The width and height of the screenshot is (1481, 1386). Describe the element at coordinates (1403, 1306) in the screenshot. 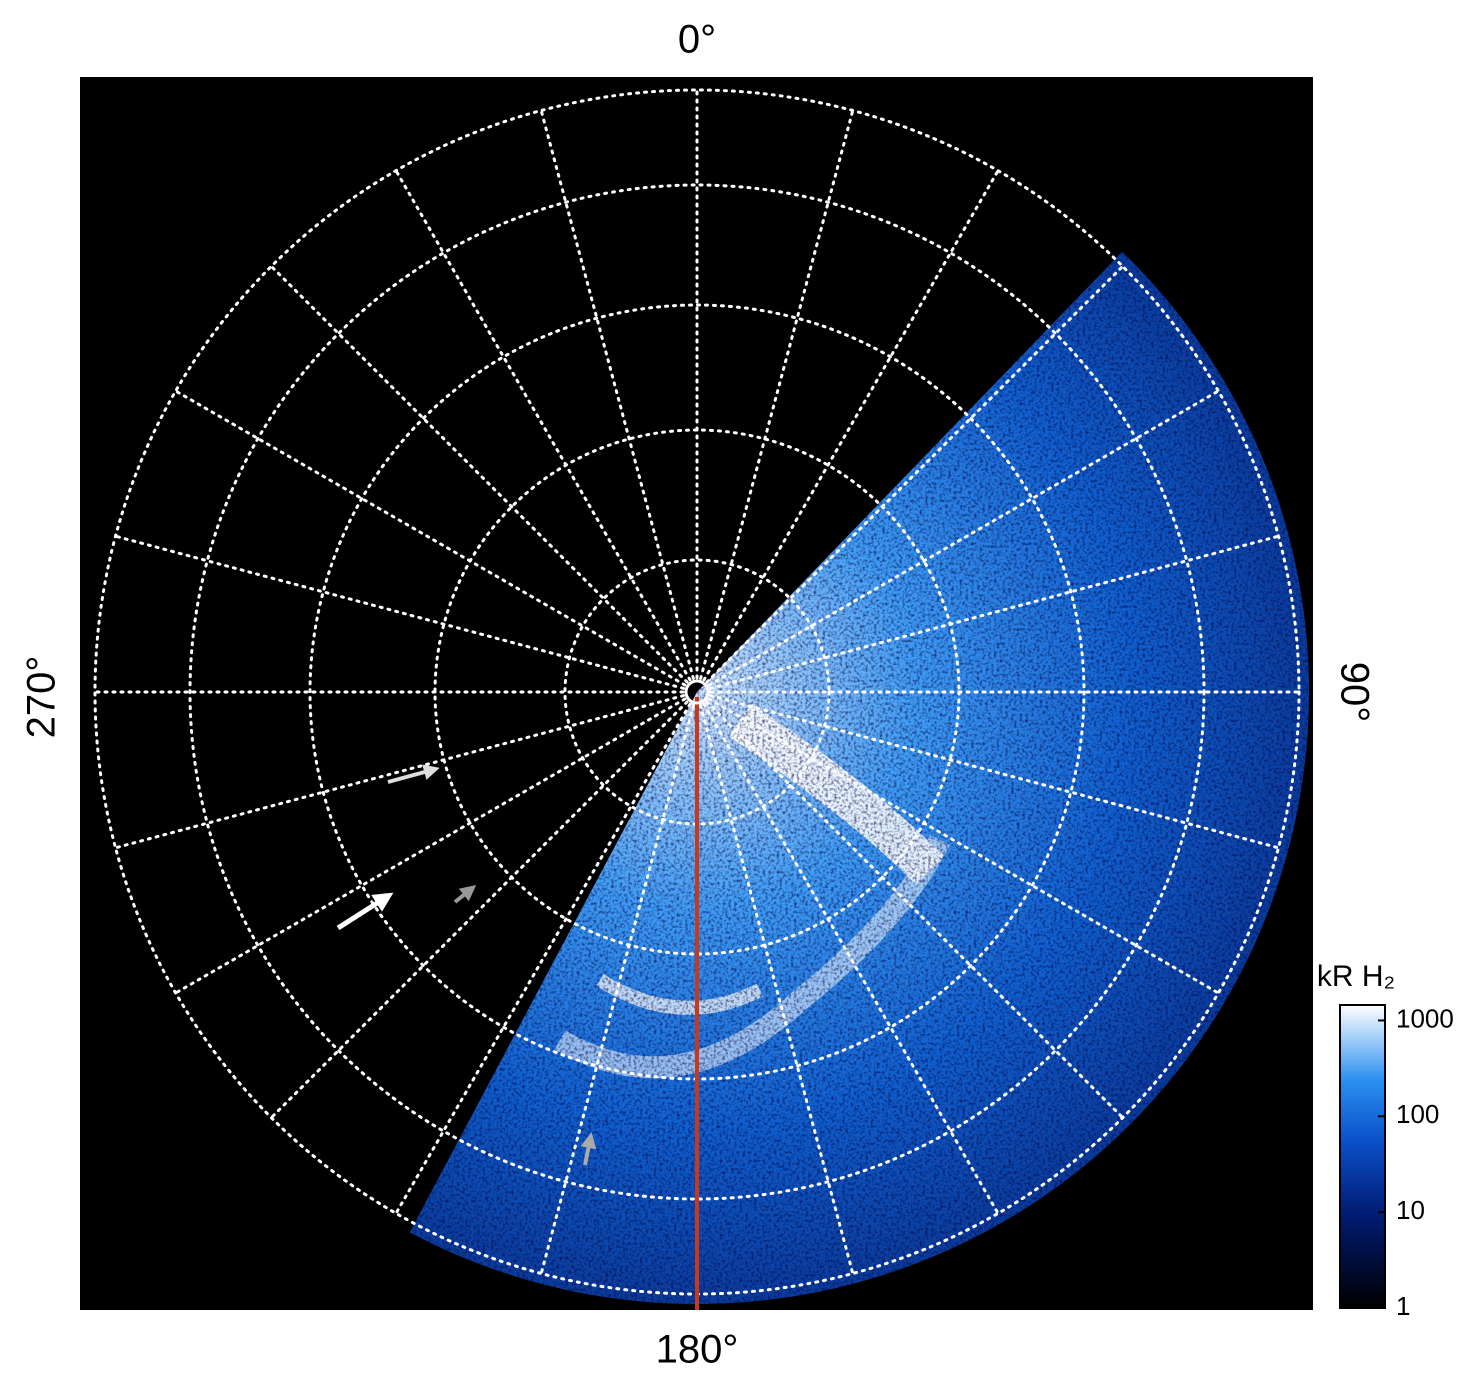

I see `colorbar-tick-label: 1` at that location.